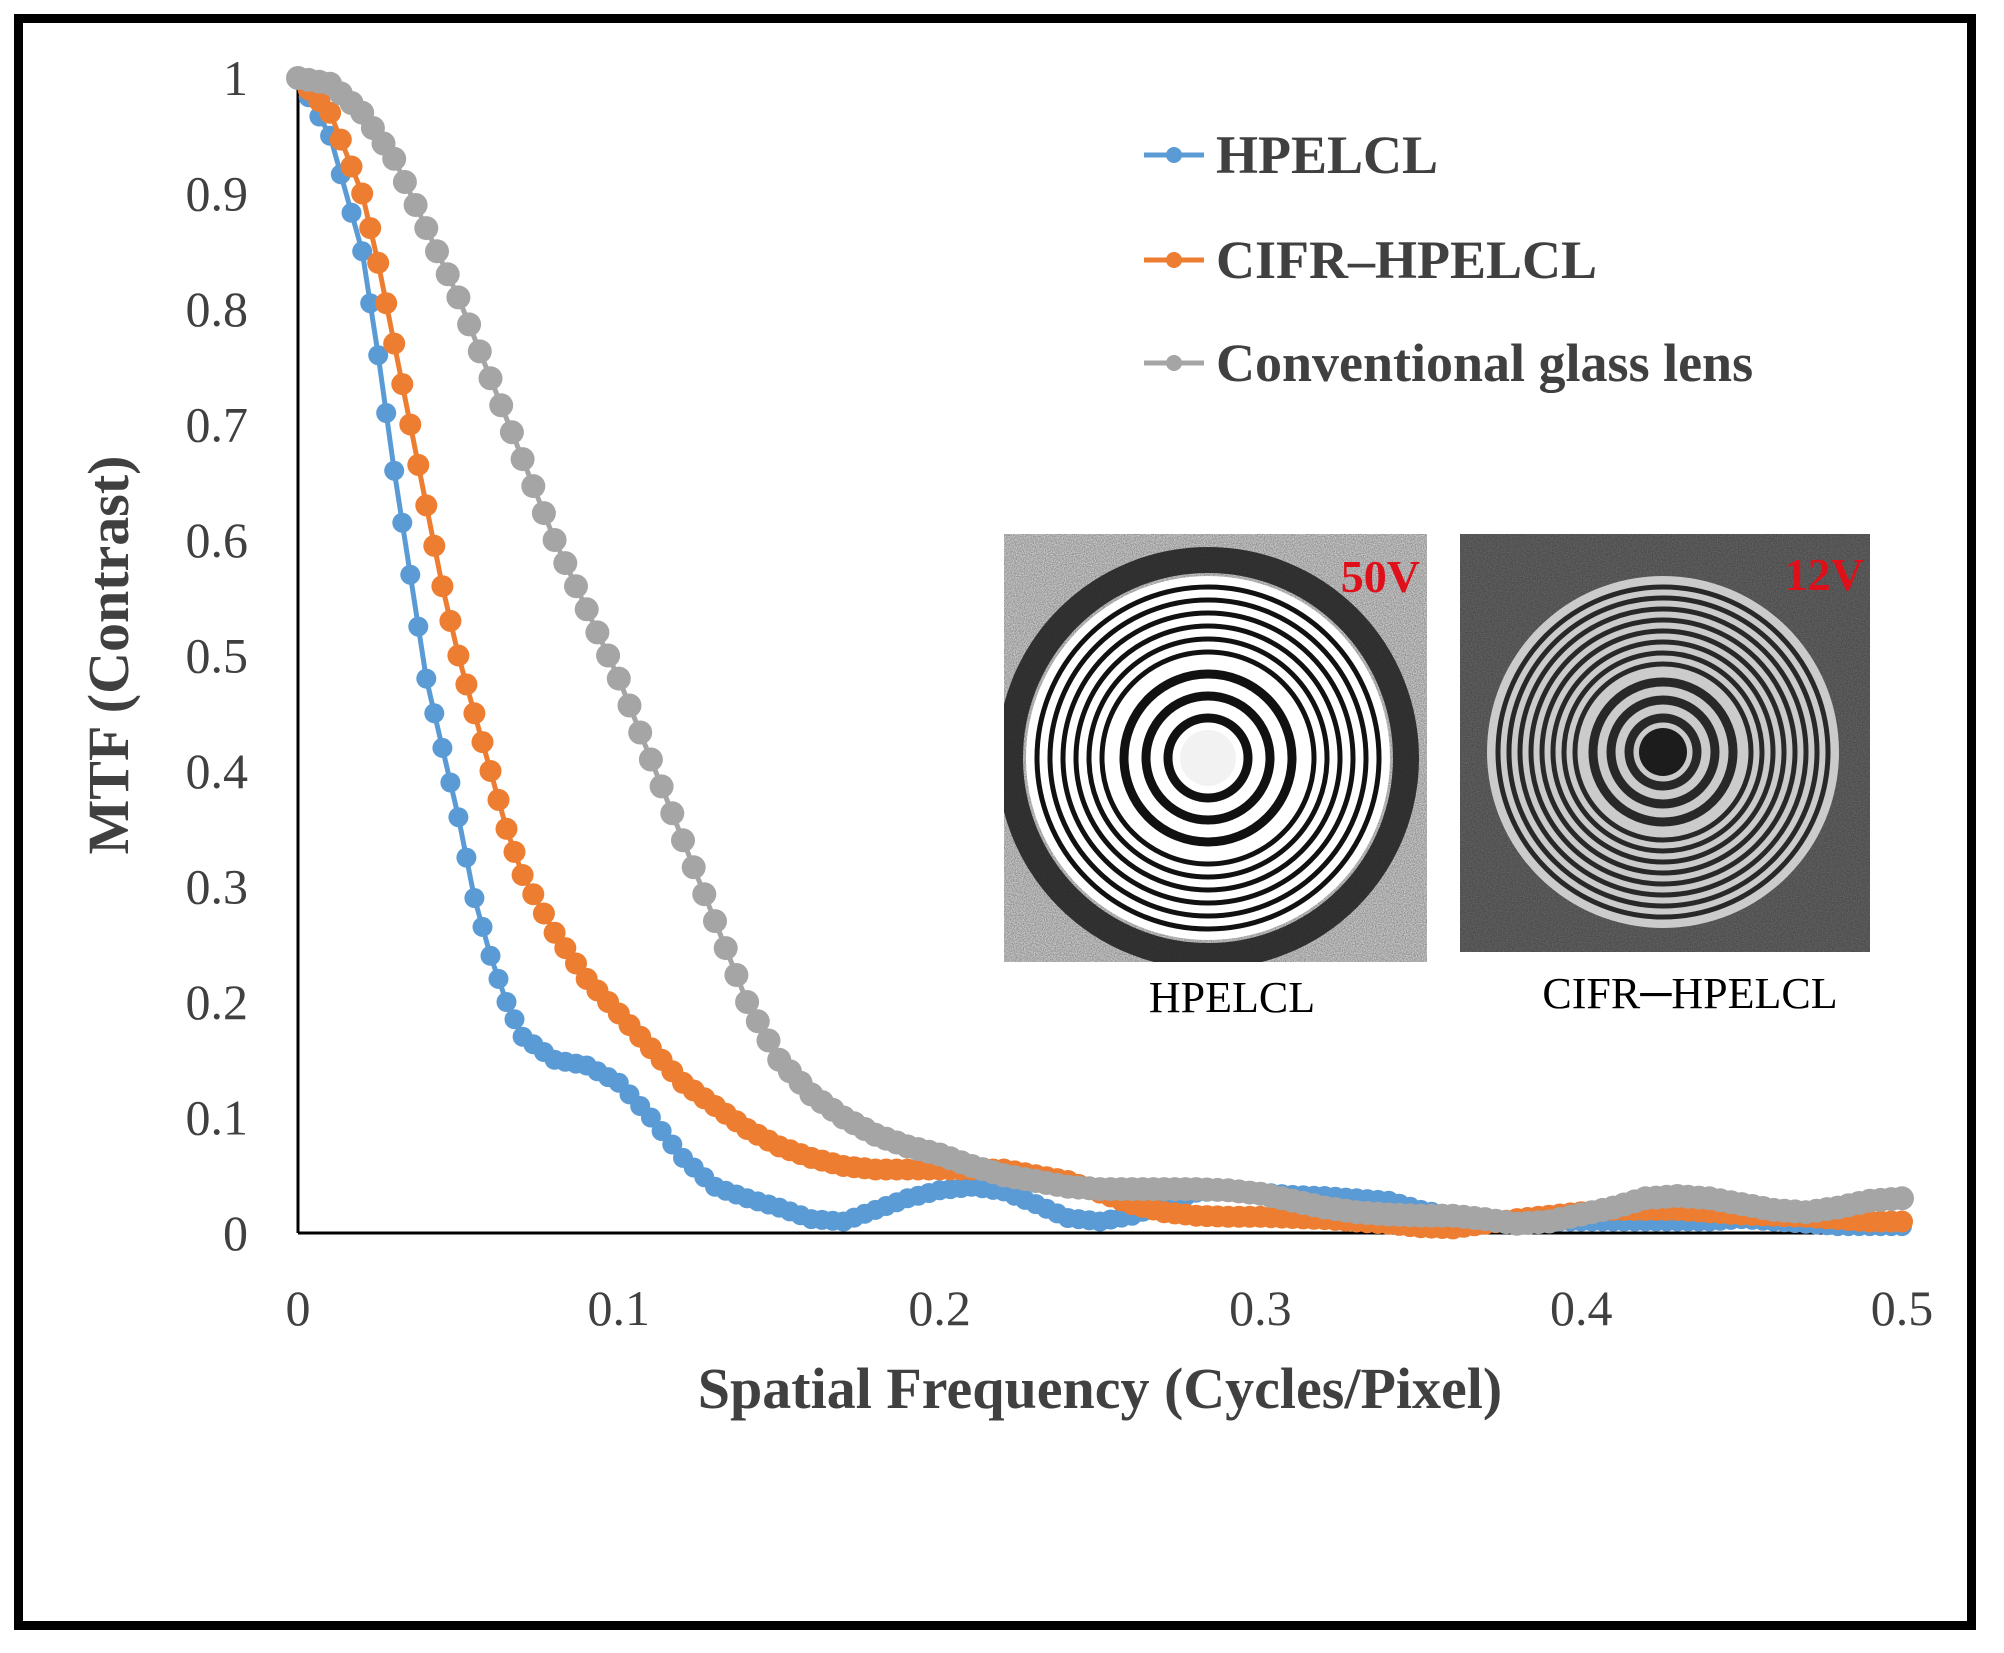 The height and width of the screenshot is (1653, 2004). I want to click on legend-entry-hpelcl: HPELCL, so click(1291, 155).